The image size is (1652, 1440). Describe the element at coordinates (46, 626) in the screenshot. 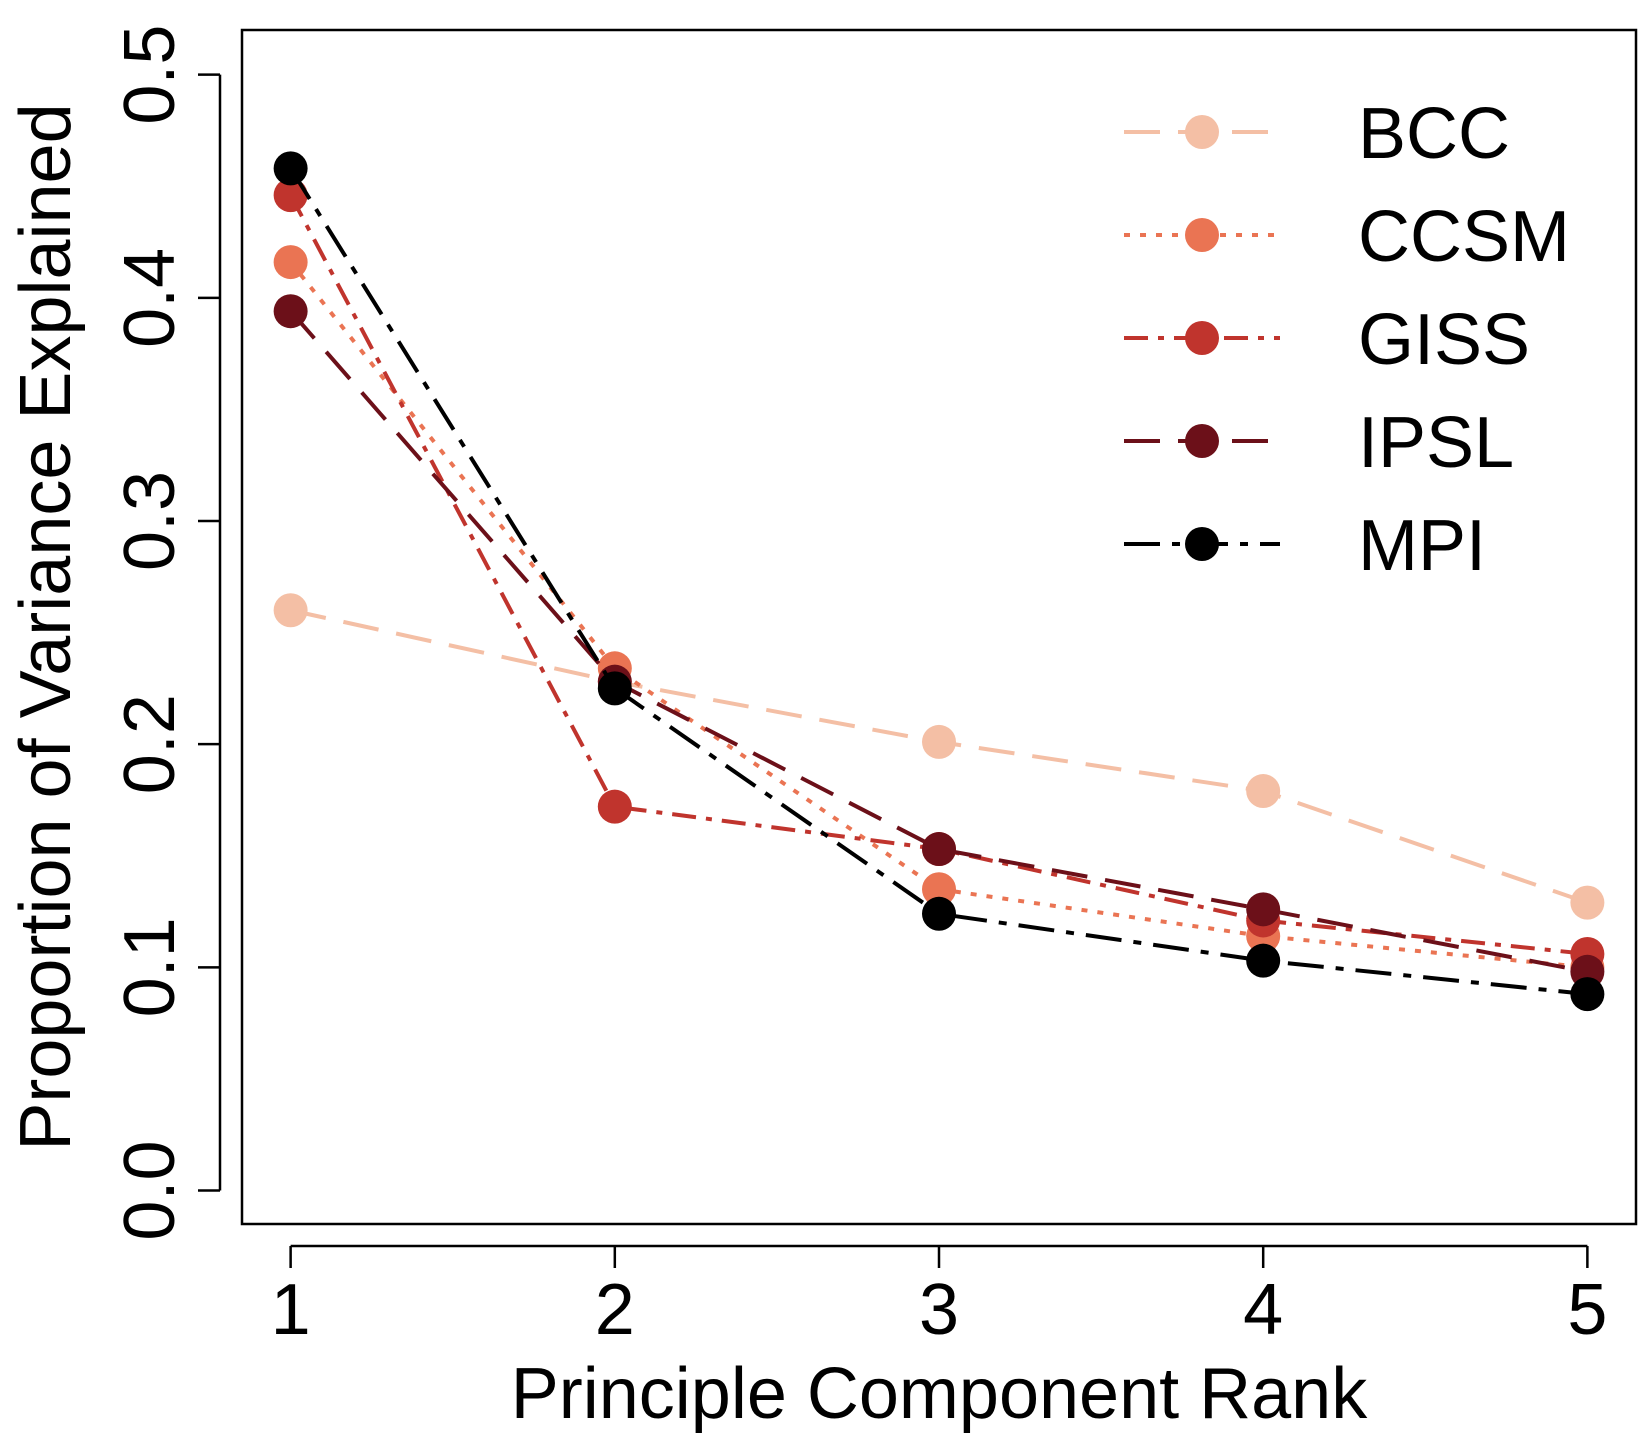

I see `y-axis-title: Proportion of Variance Explained` at that location.